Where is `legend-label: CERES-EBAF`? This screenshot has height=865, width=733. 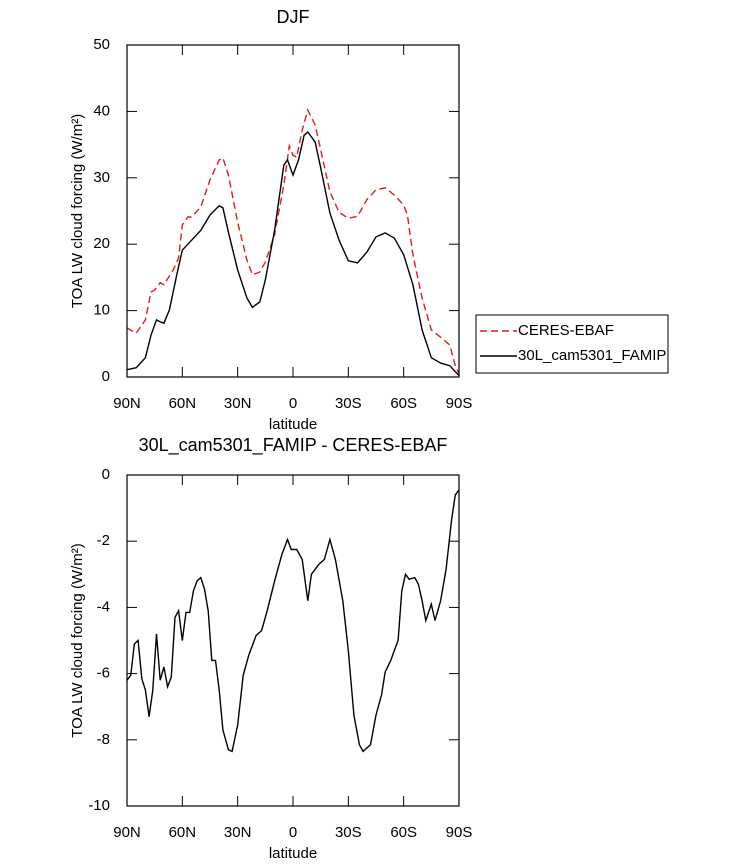
legend-label: CERES-EBAF is located at coordinates (566, 330).